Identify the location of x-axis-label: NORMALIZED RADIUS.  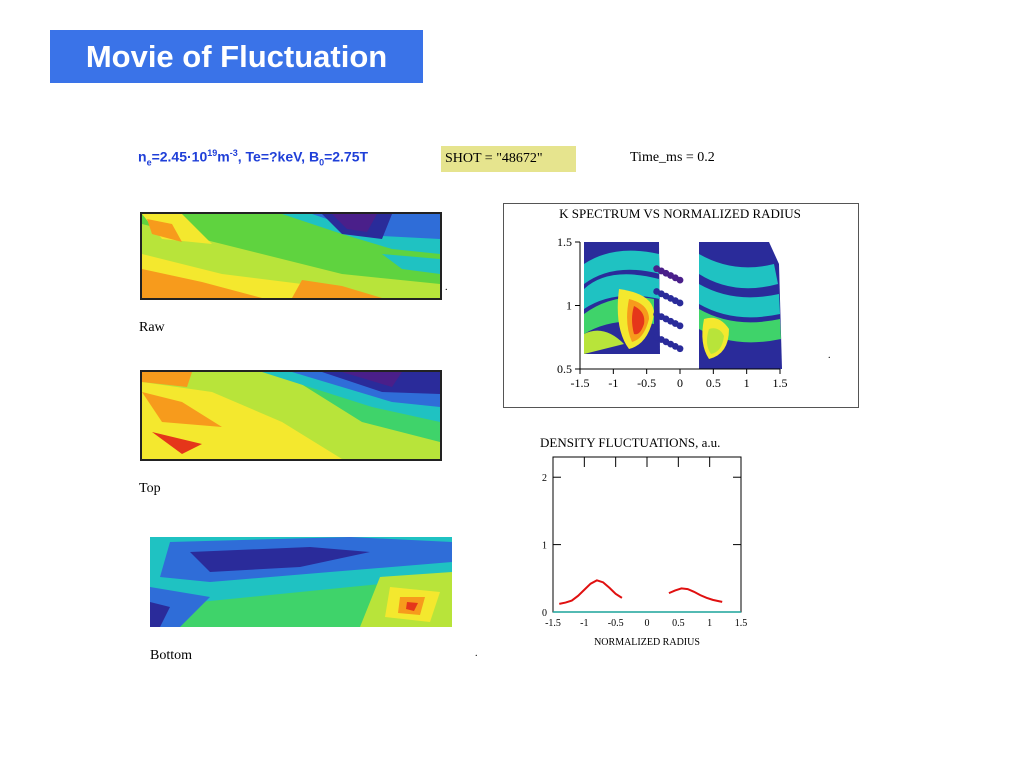
(647, 642).